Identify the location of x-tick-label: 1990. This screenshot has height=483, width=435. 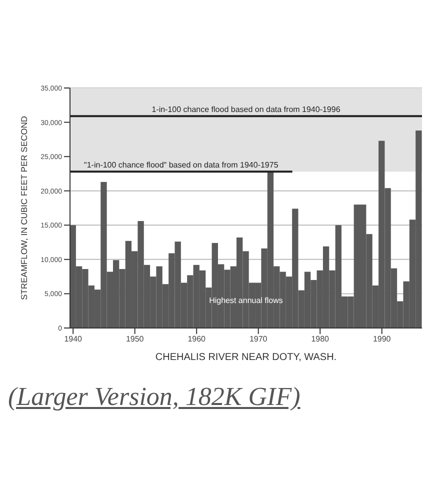
(382, 339).